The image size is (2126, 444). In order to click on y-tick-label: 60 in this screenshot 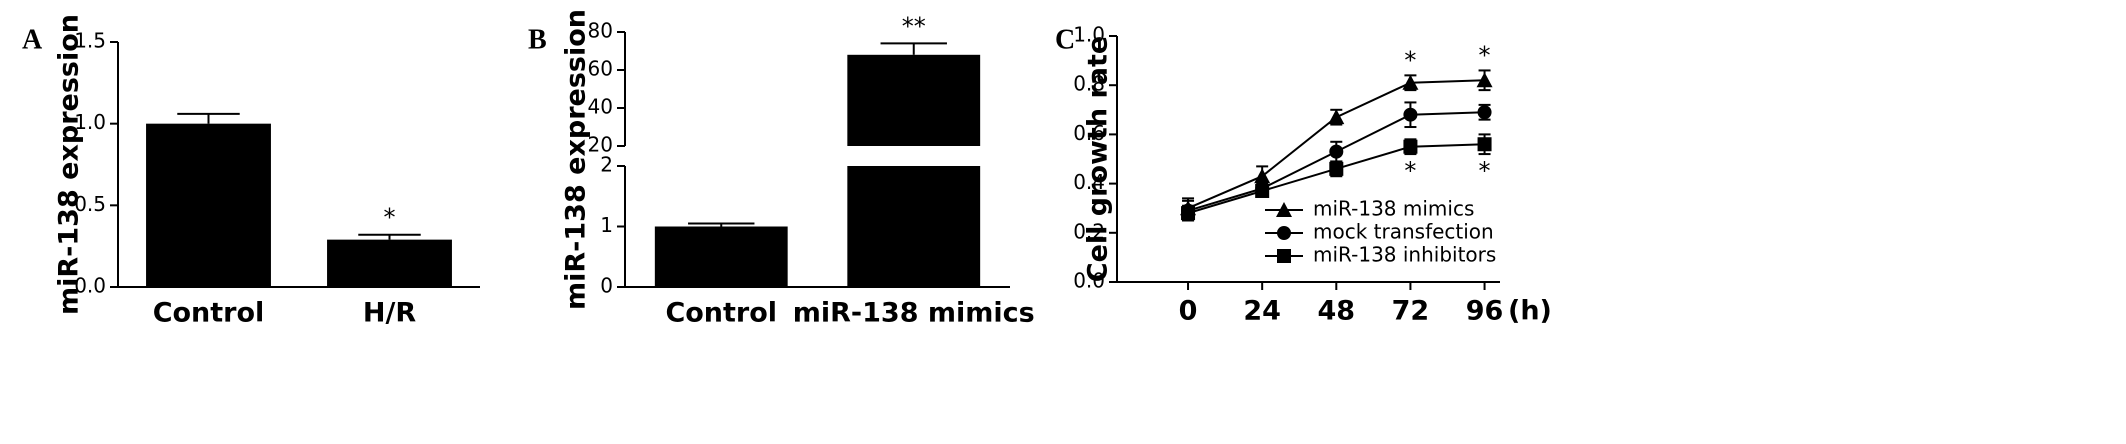, I will do `click(600, 69)`.